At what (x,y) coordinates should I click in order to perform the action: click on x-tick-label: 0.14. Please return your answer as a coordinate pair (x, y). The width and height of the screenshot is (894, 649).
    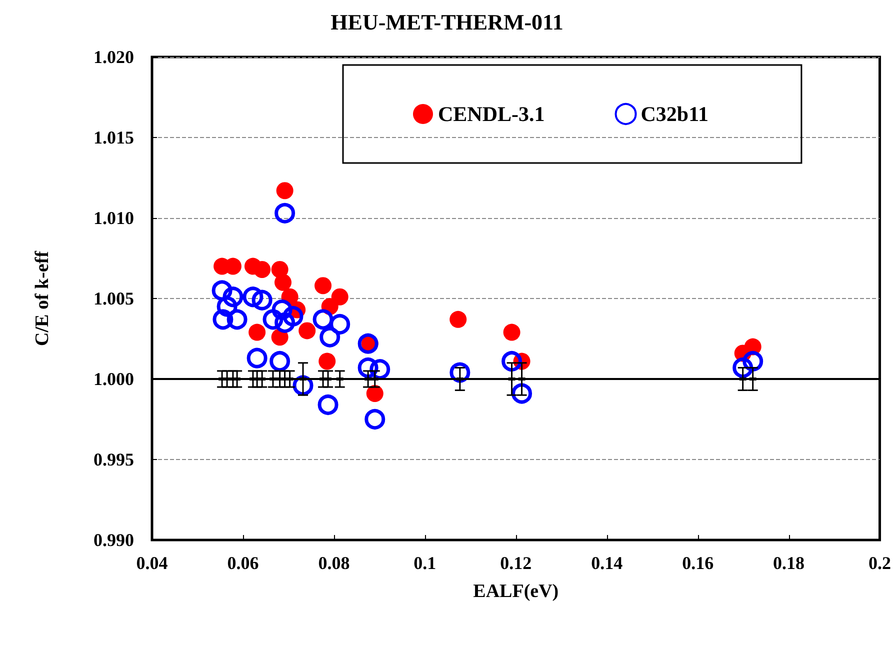
    Looking at the image, I should click on (607, 563).